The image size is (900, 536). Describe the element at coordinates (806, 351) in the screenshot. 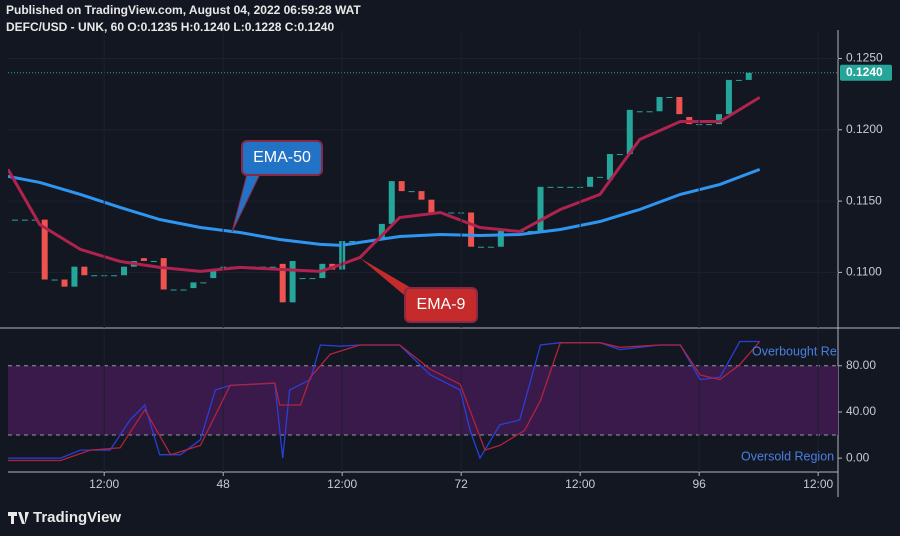

I see `band-label: Overbought Region` at that location.